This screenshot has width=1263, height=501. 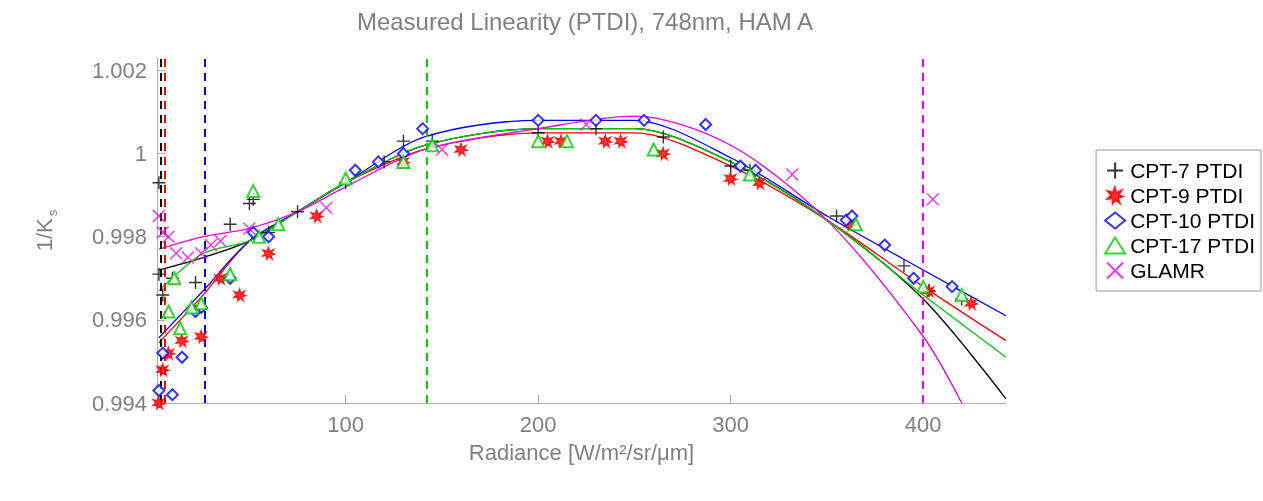 What do you see at coordinates (119, 403) in the screenshot?
I see `y-tick-label: 0.994` at bounding box center [119, 403].